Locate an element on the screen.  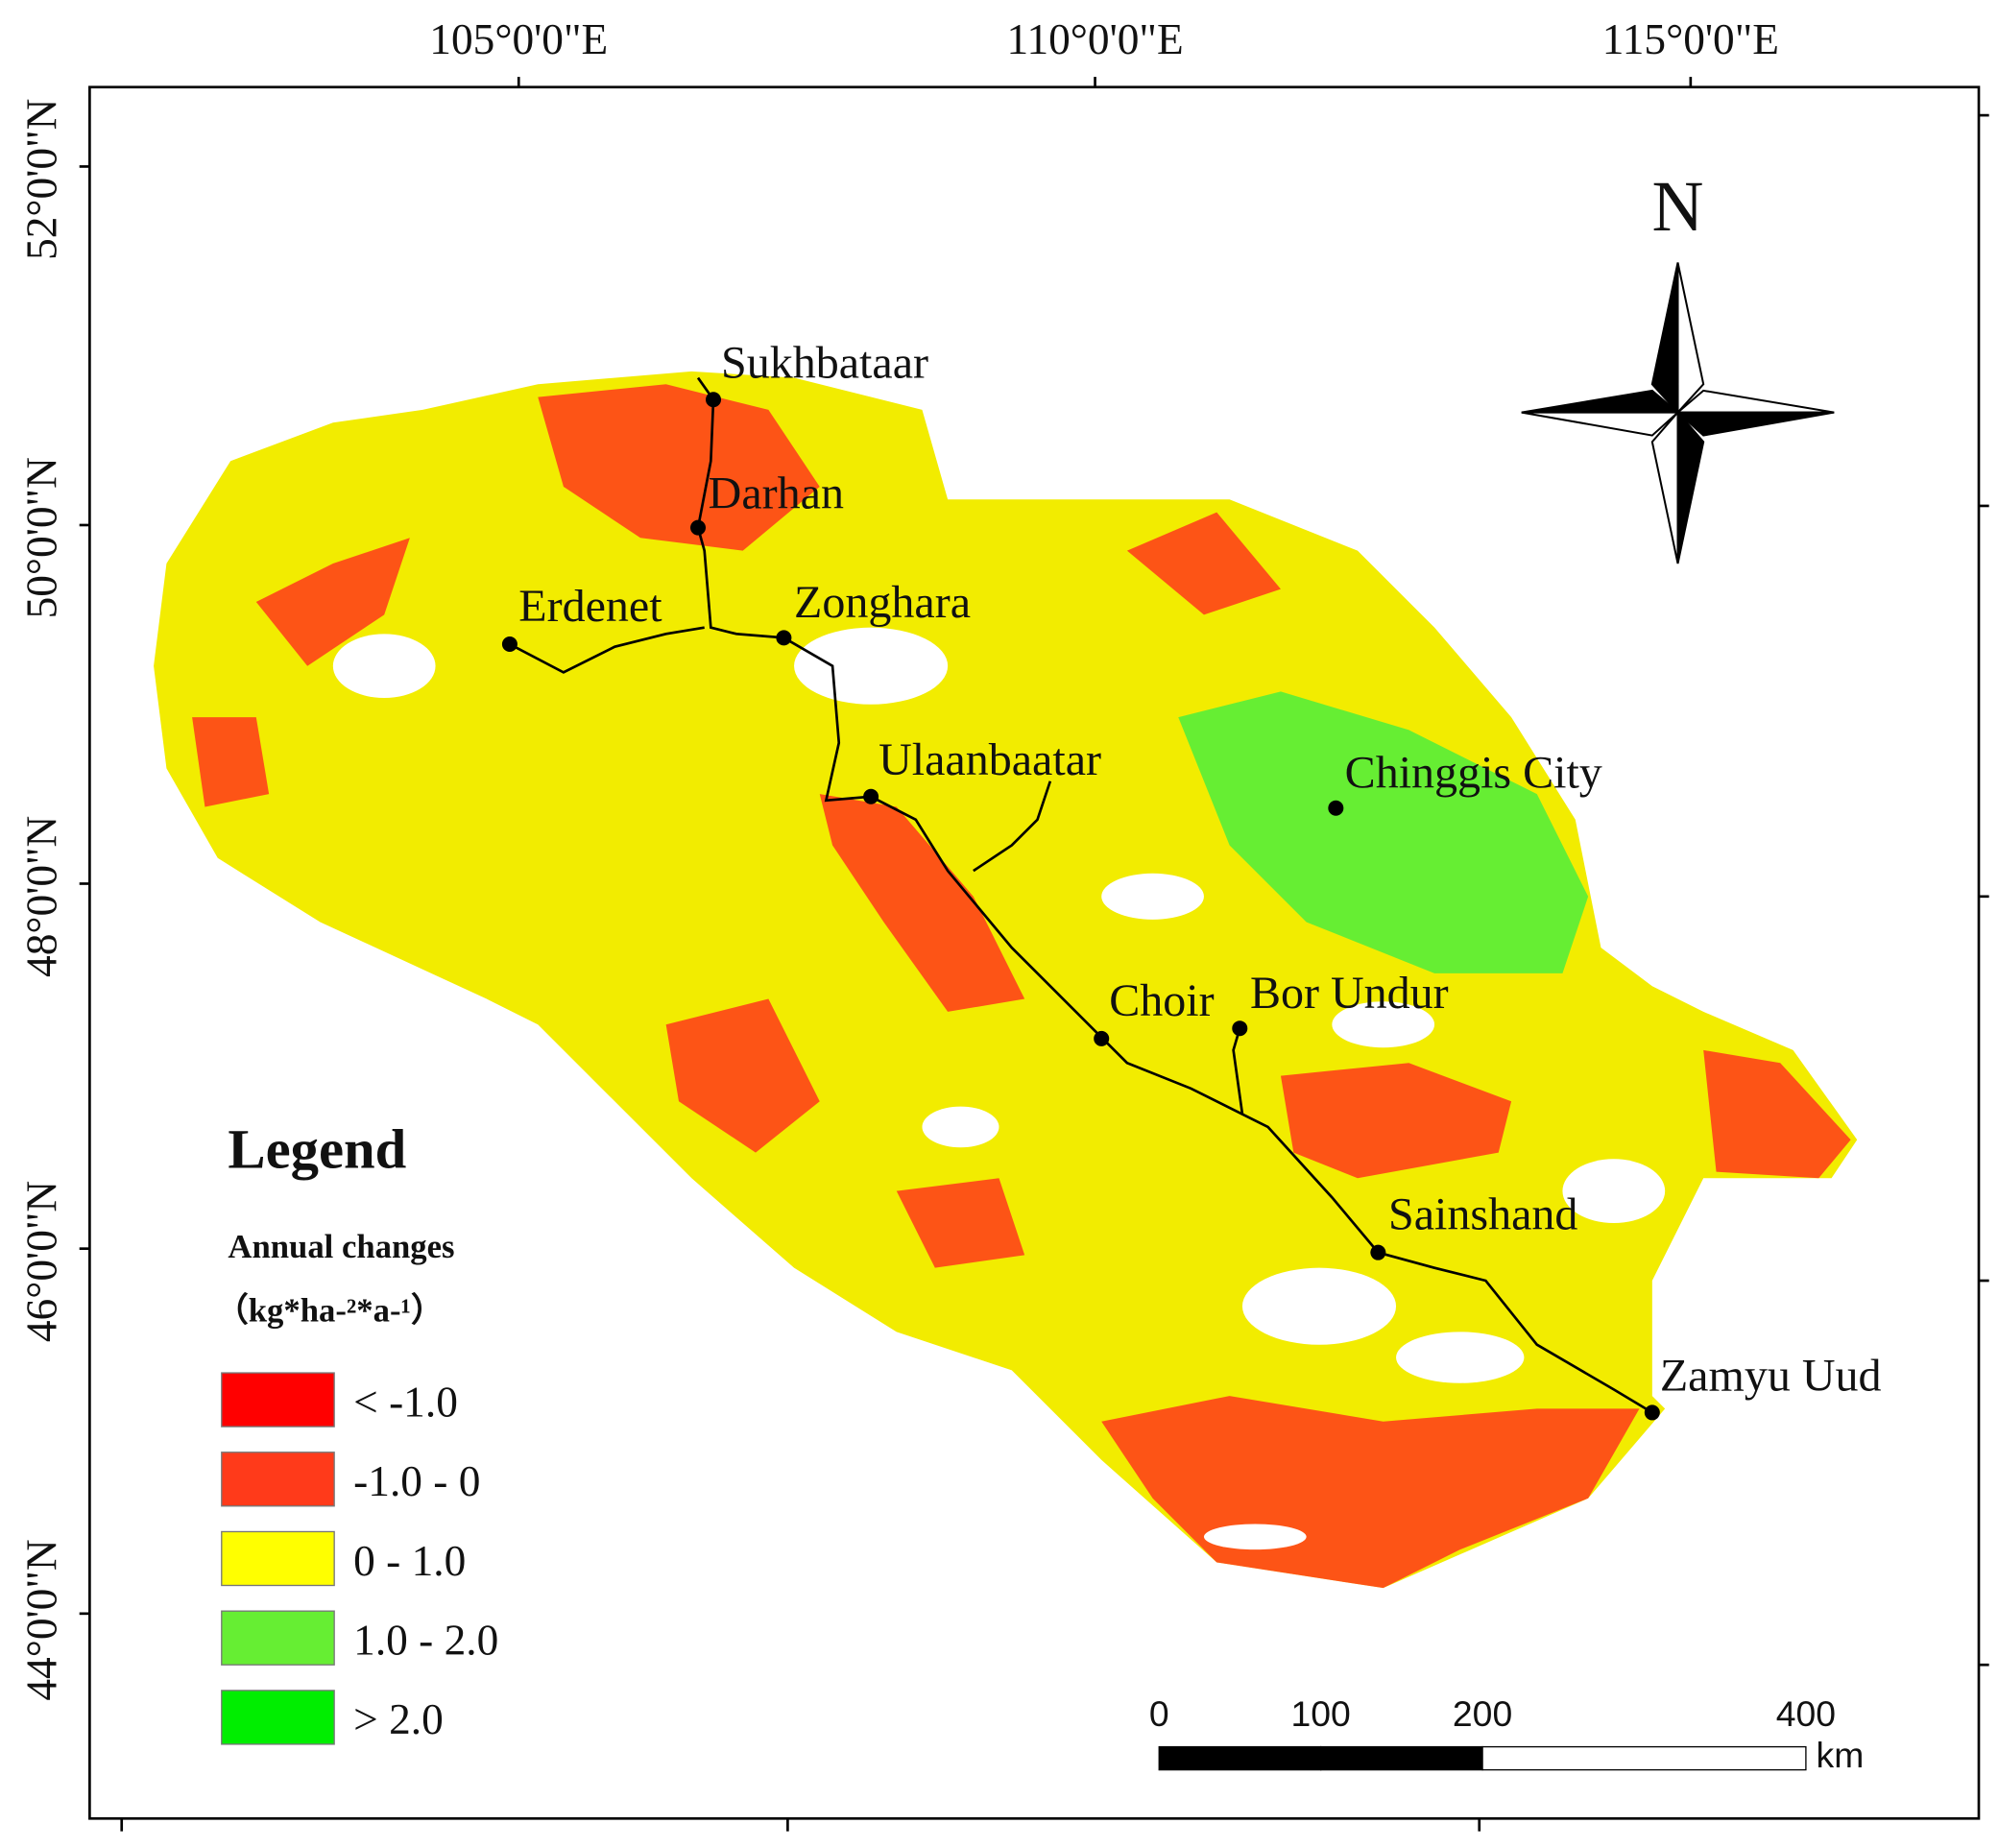
legend-unit: （kg*ha-²*a-¹） is located at coordinates (329, 1311).